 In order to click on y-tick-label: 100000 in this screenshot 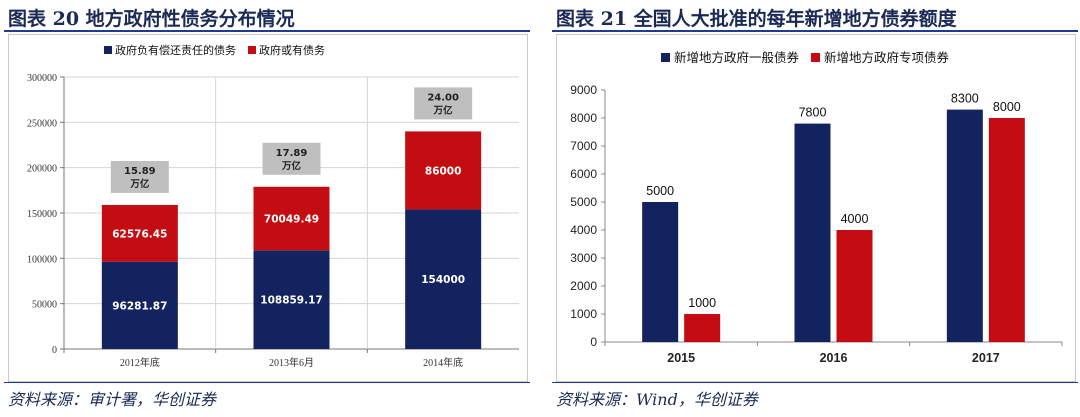, I will do `click(42, 259)`.